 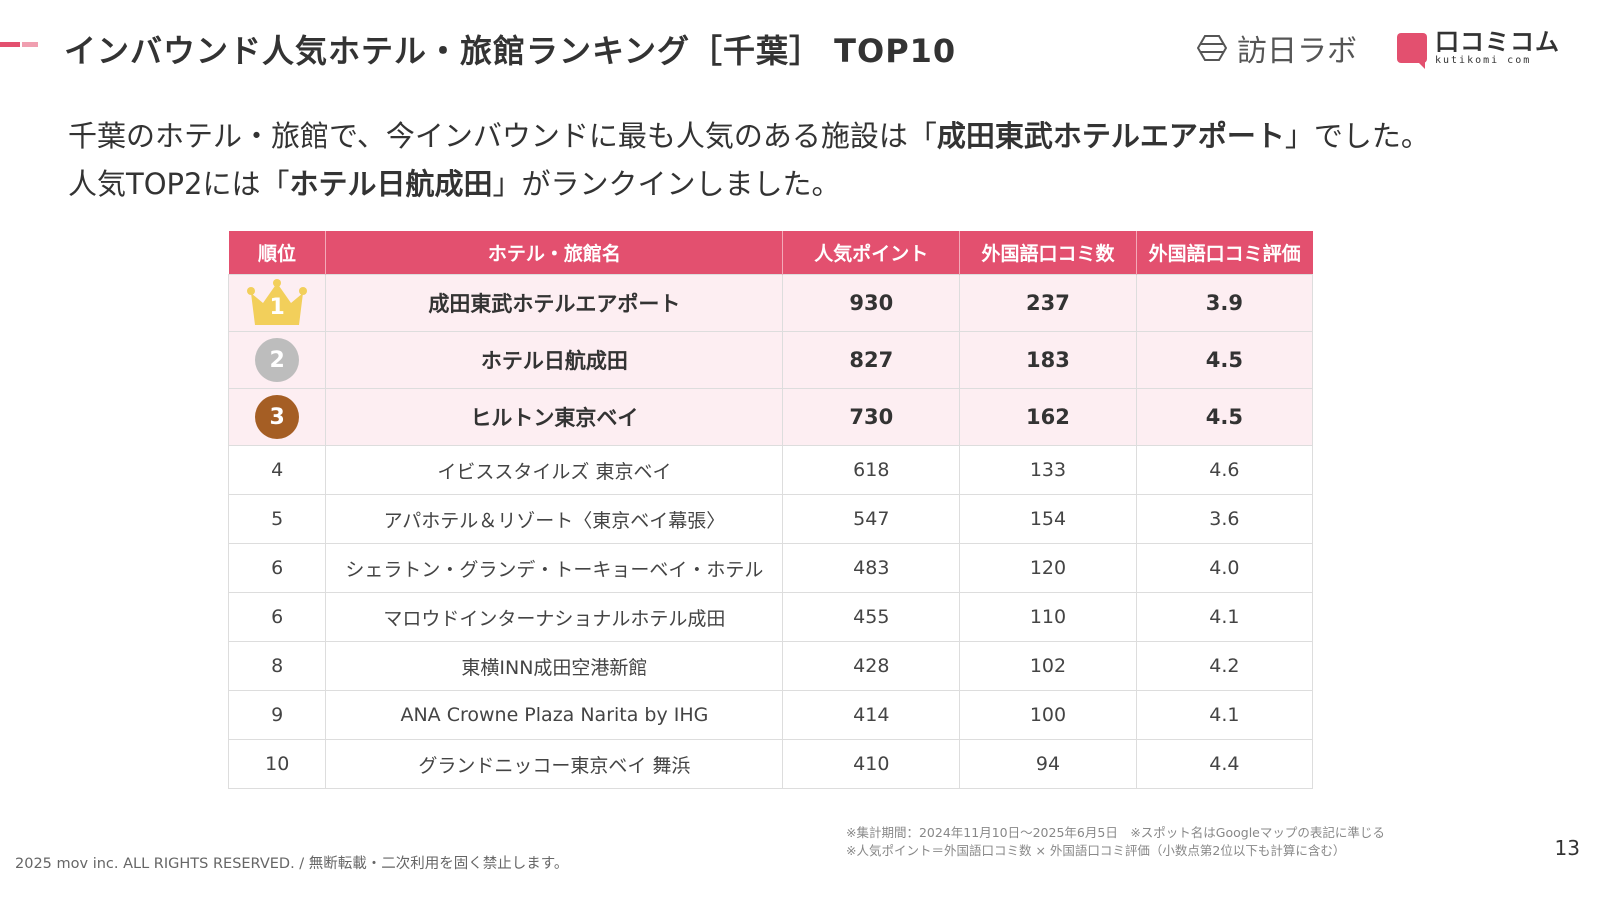 I want to click on hotel-name-cell: ANA Crowne Plaza Narita by IHG, so click(x=554, y=715).